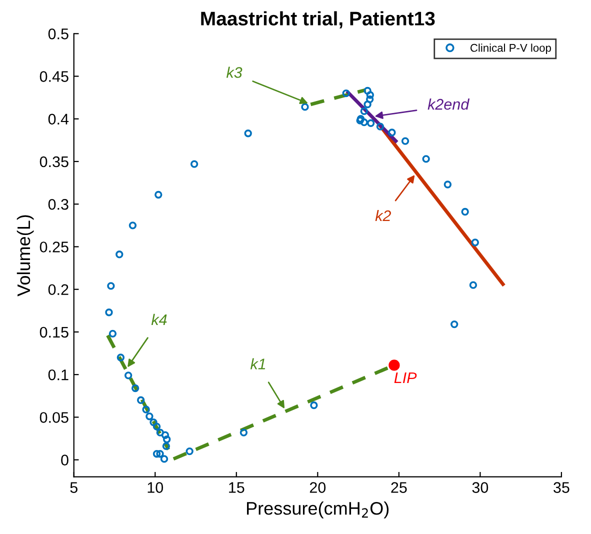 The image size is (591, 534). I want to click on x-tick-label: 5, so click(74, 487).